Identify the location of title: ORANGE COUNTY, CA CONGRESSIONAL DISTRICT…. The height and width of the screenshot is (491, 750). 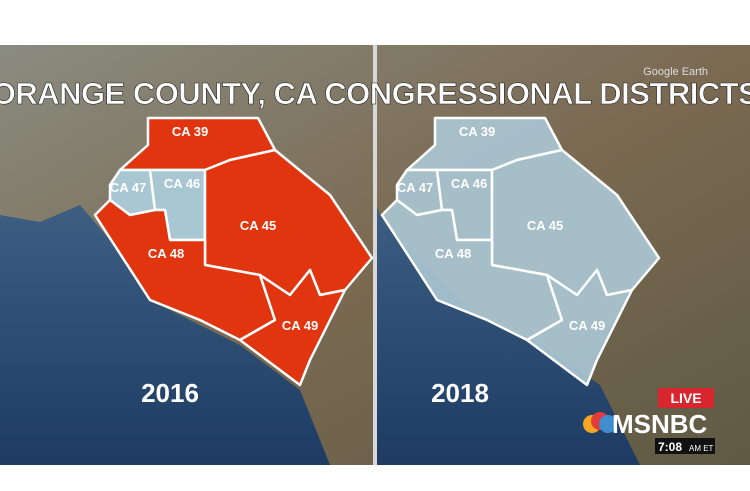
(375, 93).